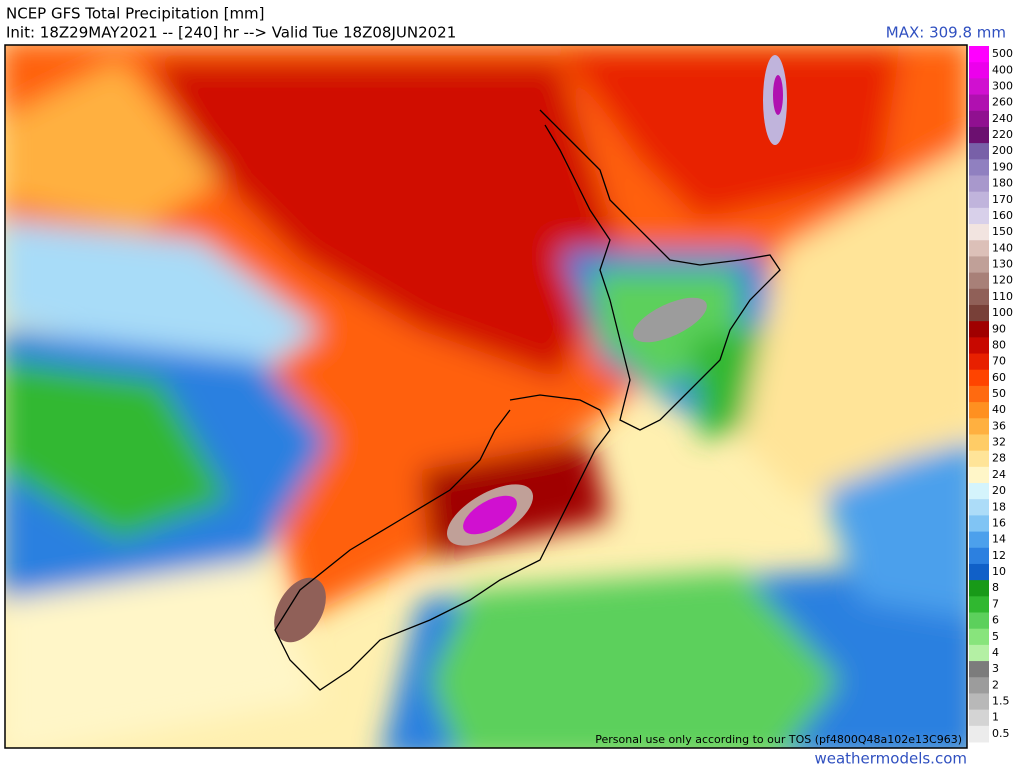 The width and height of the screenshot is (1024, 772). I want to click on legend-label: 12, so click(999, 555).